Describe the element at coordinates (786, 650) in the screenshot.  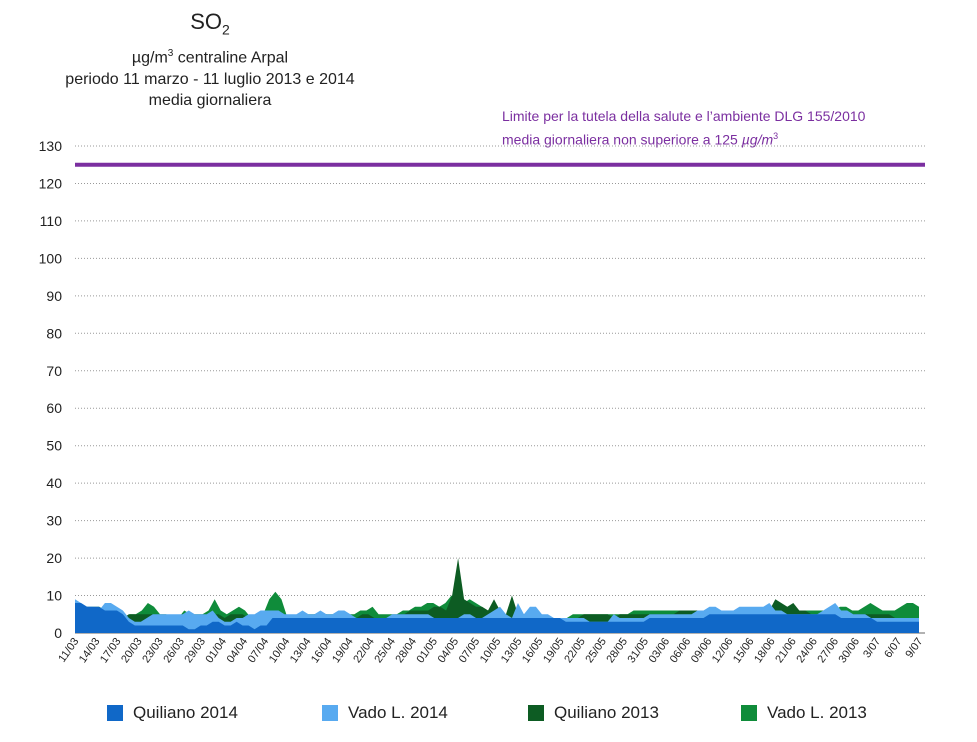
I see `x-tick-label: 21/06` at that location.